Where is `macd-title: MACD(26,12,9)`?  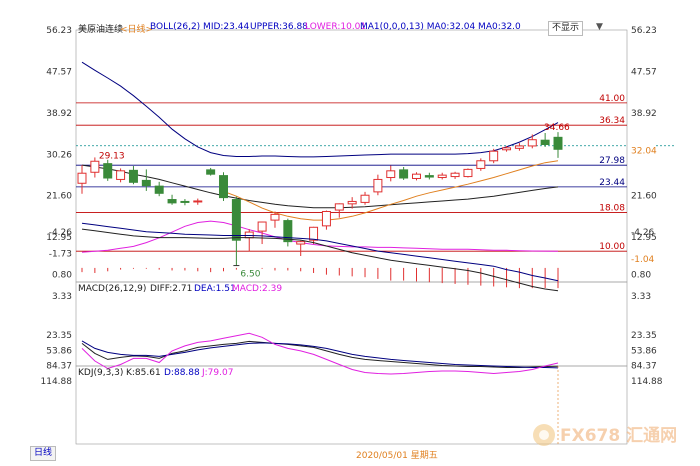 macd-title: MACD(26,12,9) is located at coordinates (112, 289).